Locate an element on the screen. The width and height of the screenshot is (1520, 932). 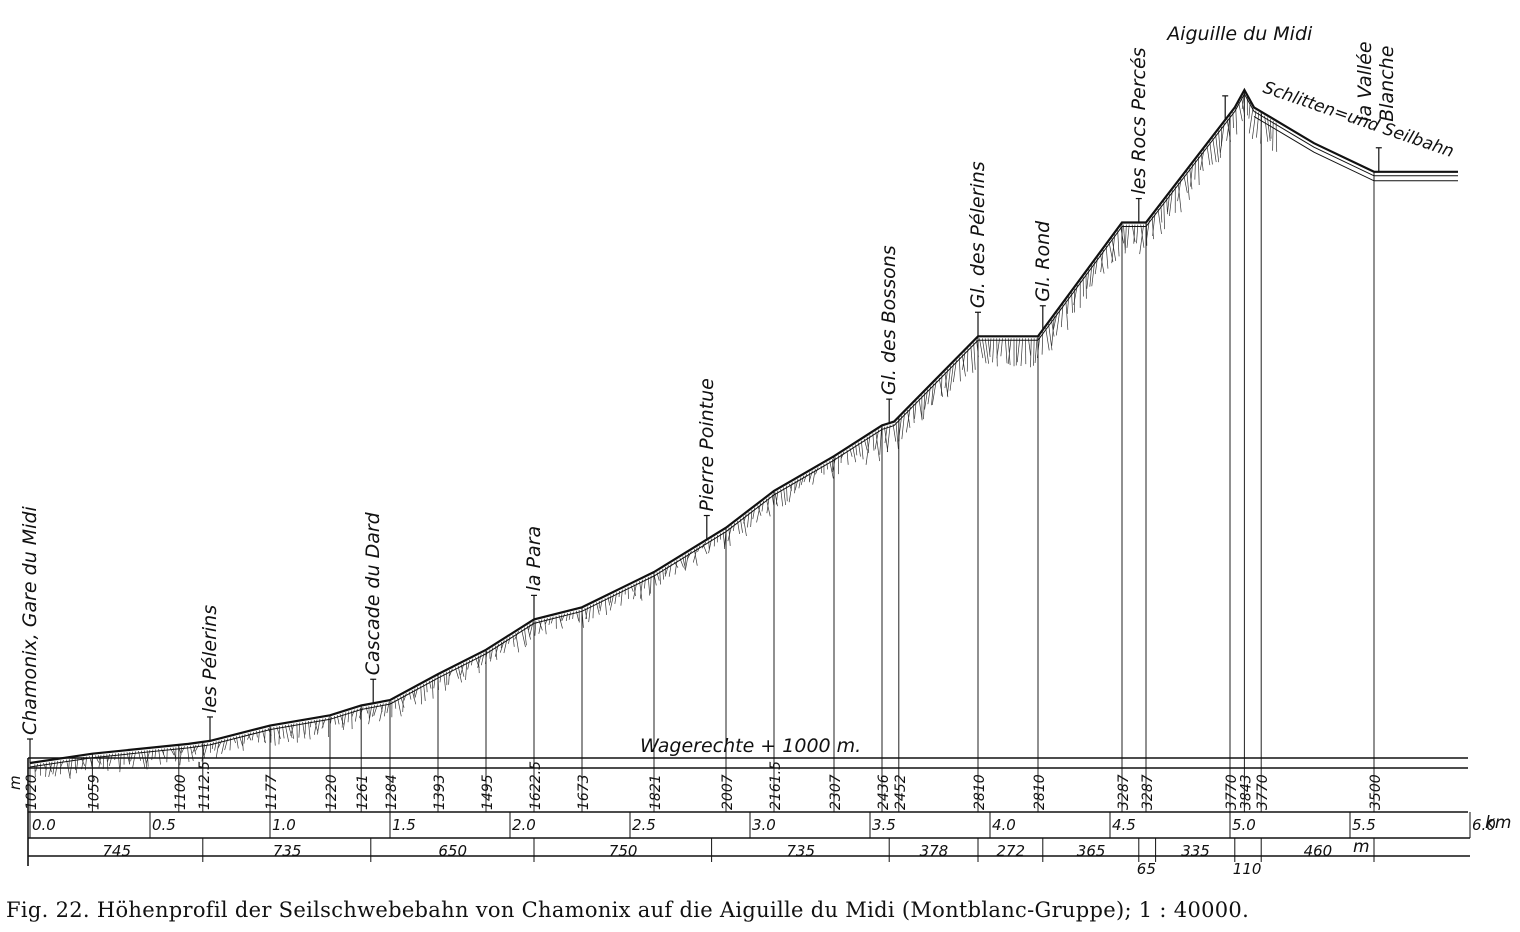
km-tick-label: 3.5 is located at coordinates (884, 825).